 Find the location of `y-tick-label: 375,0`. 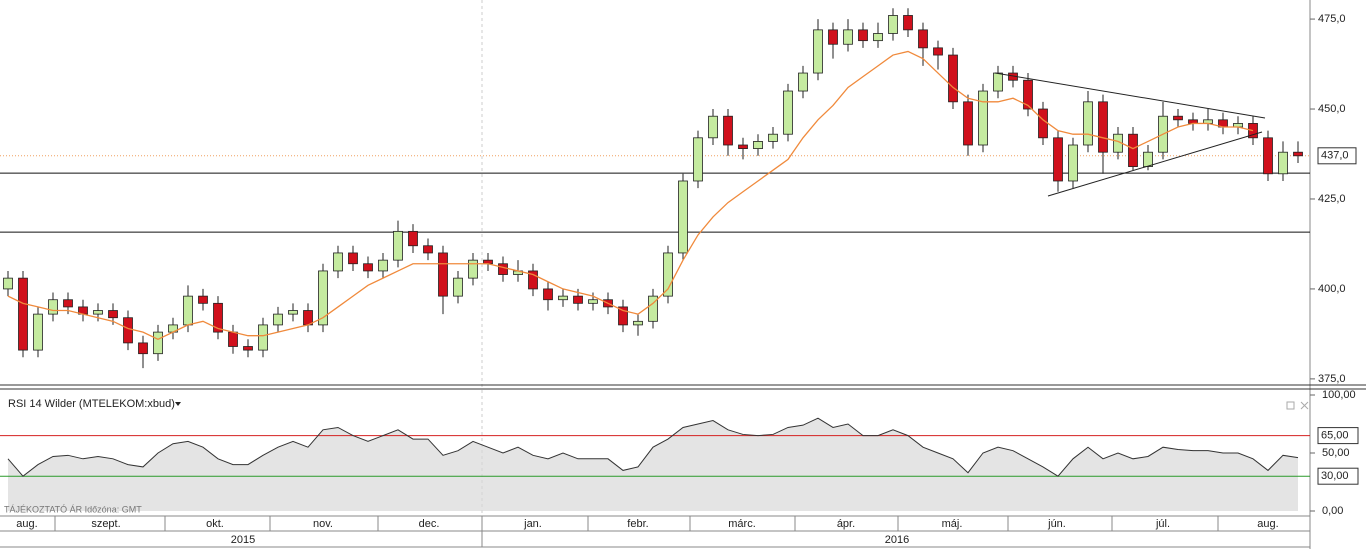

y-tick-label: 375,0 is located at coordinates (1332, 379).